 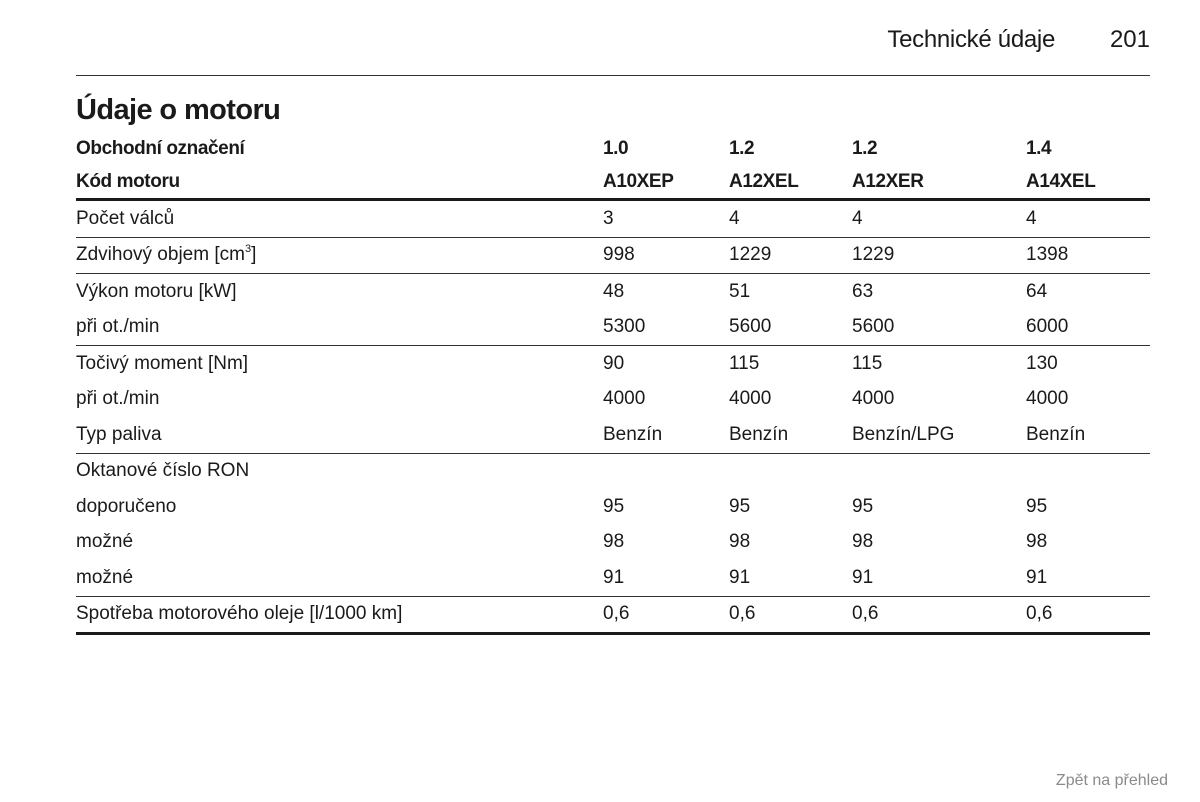 I want to click on table-row: Typ paliva Benzín Benzín Benzín/LPG Benzín, so click(x=613, y=435).